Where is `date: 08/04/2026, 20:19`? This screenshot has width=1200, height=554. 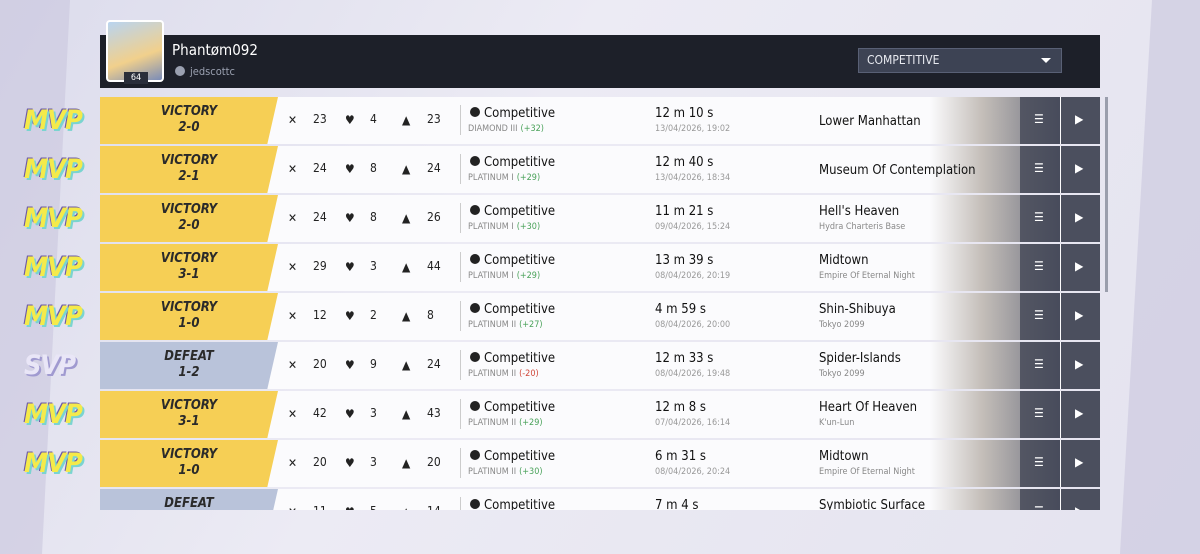
date: 08/04/2026, 20:19 is located at coordinates (693, 276).